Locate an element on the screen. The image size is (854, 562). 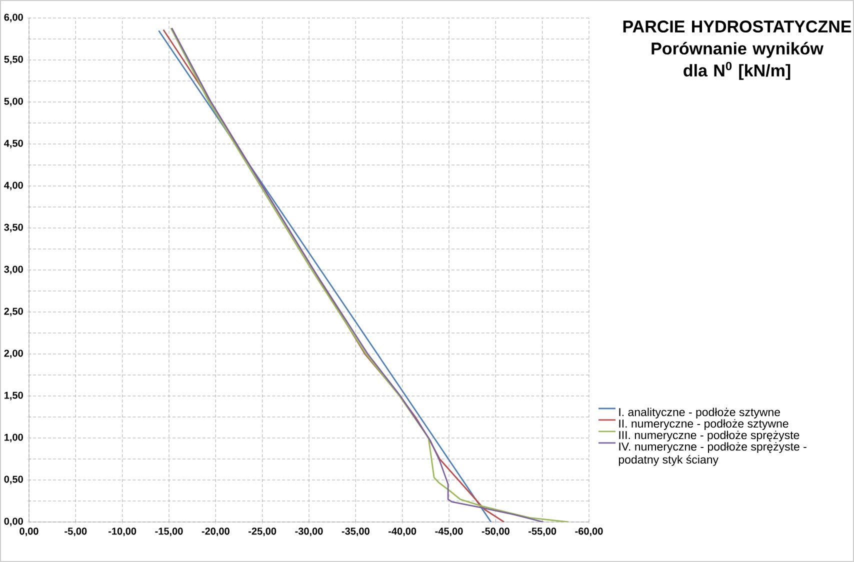
y-tick-label: 3,50 is located at coordinates (13, 228).